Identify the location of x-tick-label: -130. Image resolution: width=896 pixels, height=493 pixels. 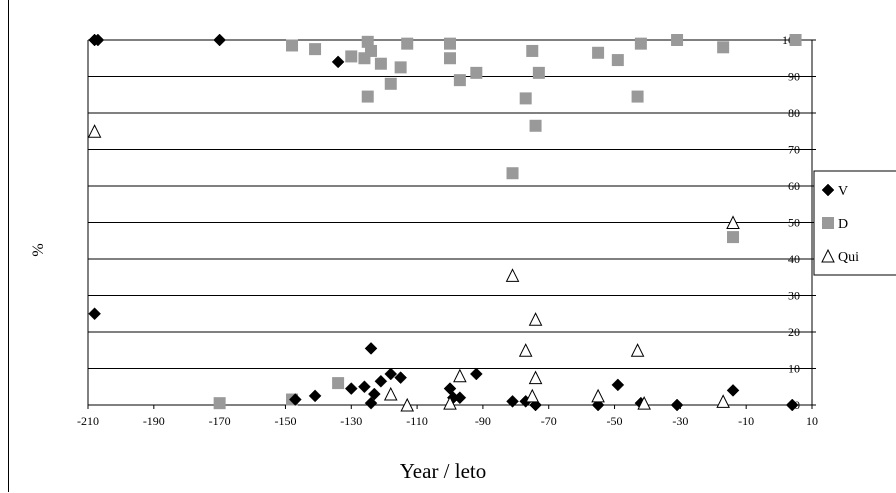
(351, 421).